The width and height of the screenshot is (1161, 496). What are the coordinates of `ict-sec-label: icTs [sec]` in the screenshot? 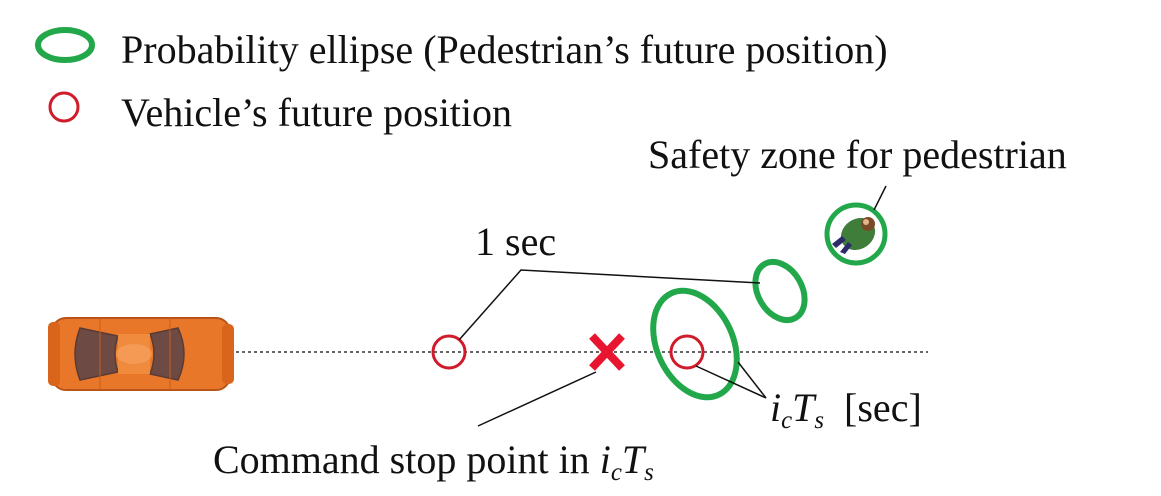 It's located at (846, 409).